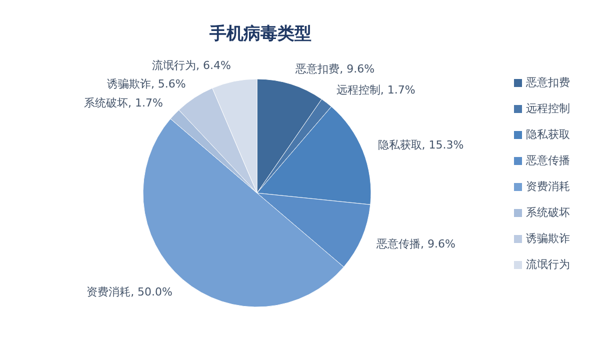  I want to click on data-label: 系统破坏, 1.7%, so click(124, 103).